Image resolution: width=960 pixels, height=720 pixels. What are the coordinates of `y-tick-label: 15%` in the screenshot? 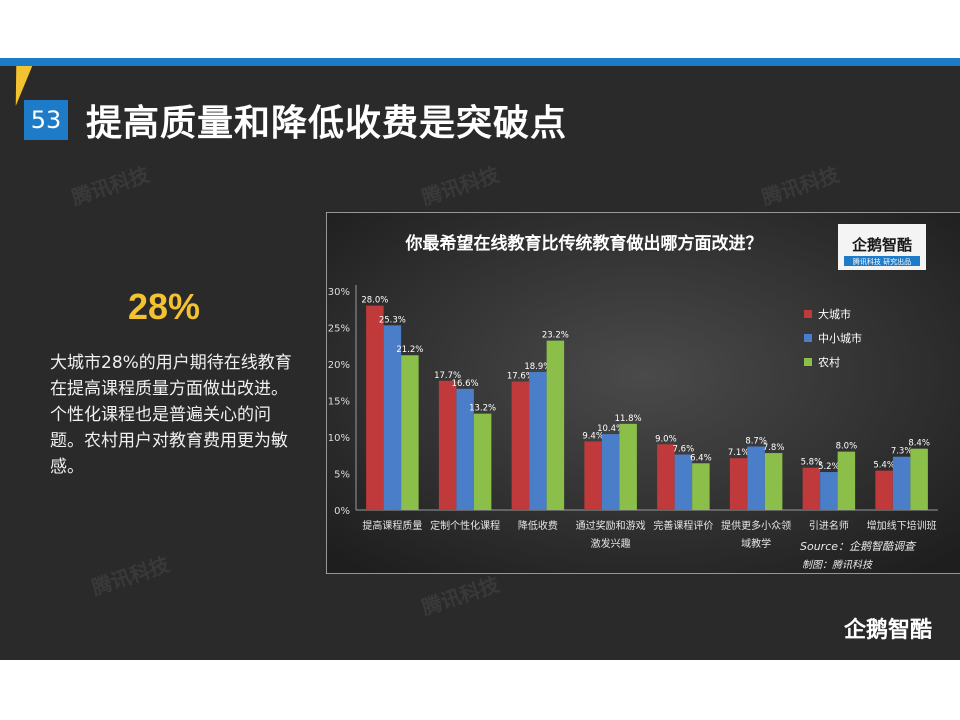 It's located at (339, 402).